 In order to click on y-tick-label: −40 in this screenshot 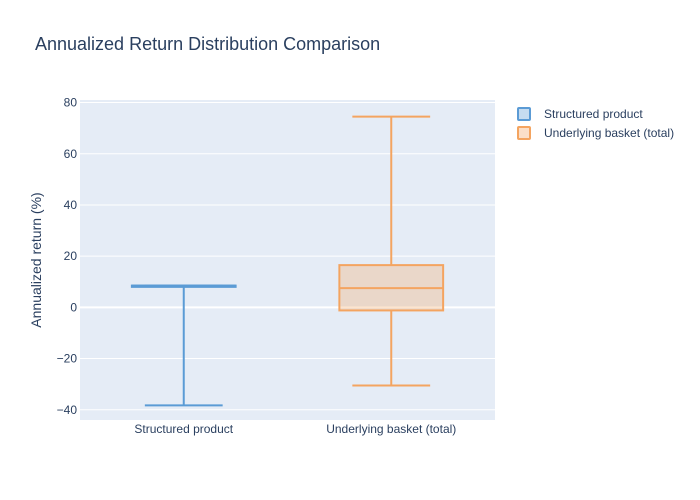, I will do `click(67, 410)`.